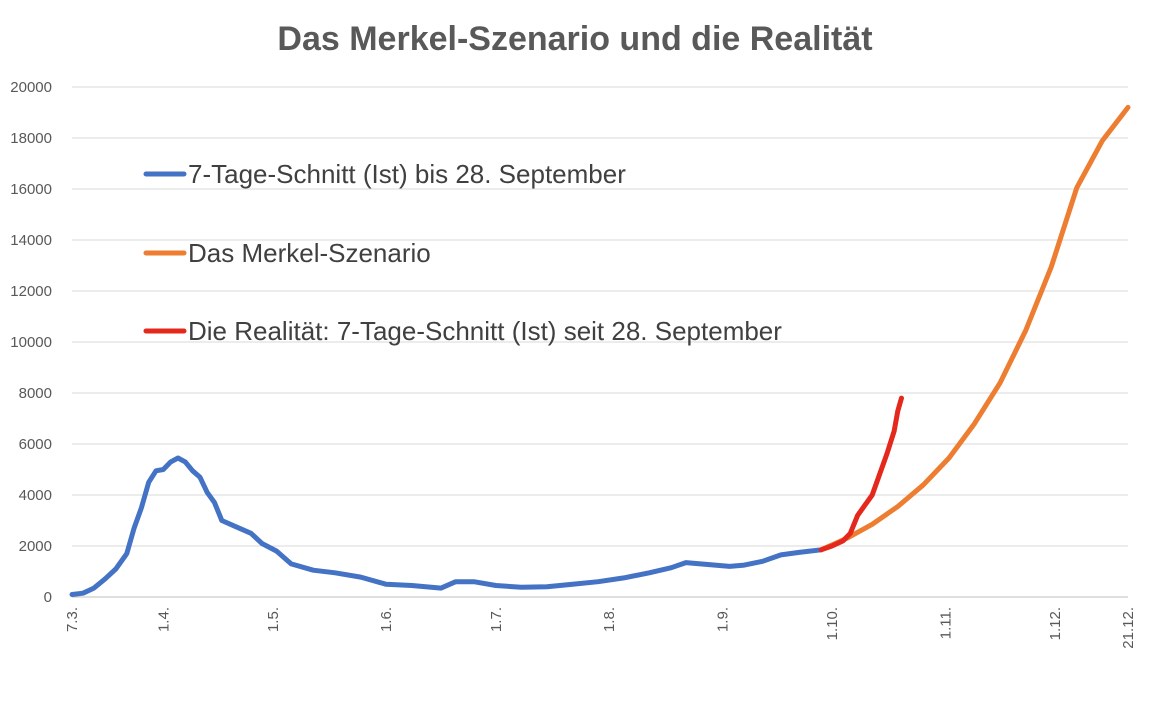 The width and height of the screenshot is (1150, 717). I want to click on x-tick-label: 1.10., so click(832, 623).